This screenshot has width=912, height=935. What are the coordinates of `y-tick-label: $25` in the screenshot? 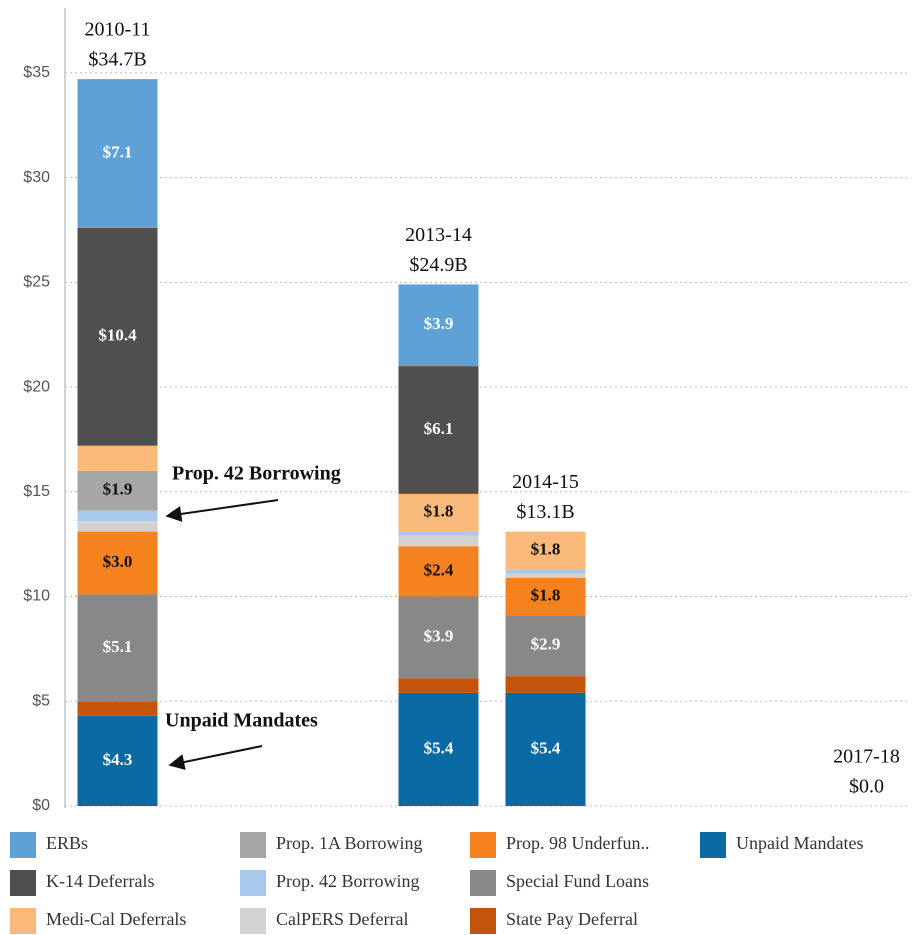 It's located at (36, 282).